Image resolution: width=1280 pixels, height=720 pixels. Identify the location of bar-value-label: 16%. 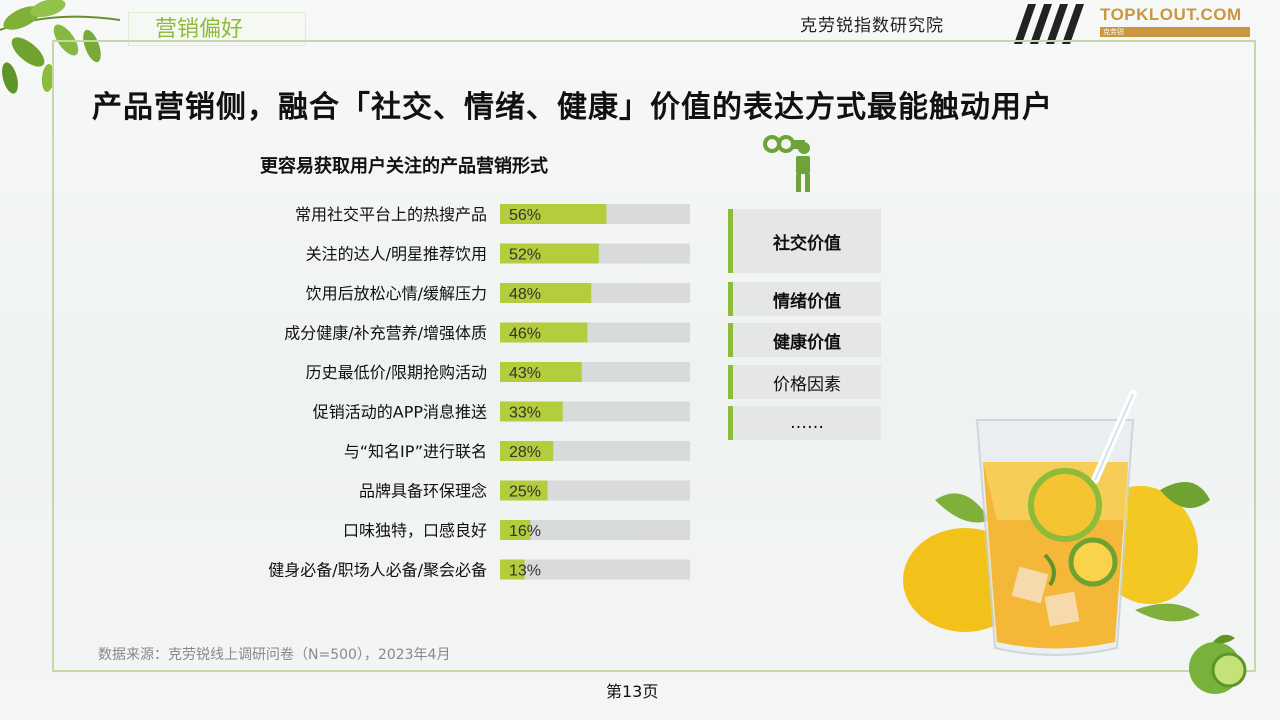
(525, 531).